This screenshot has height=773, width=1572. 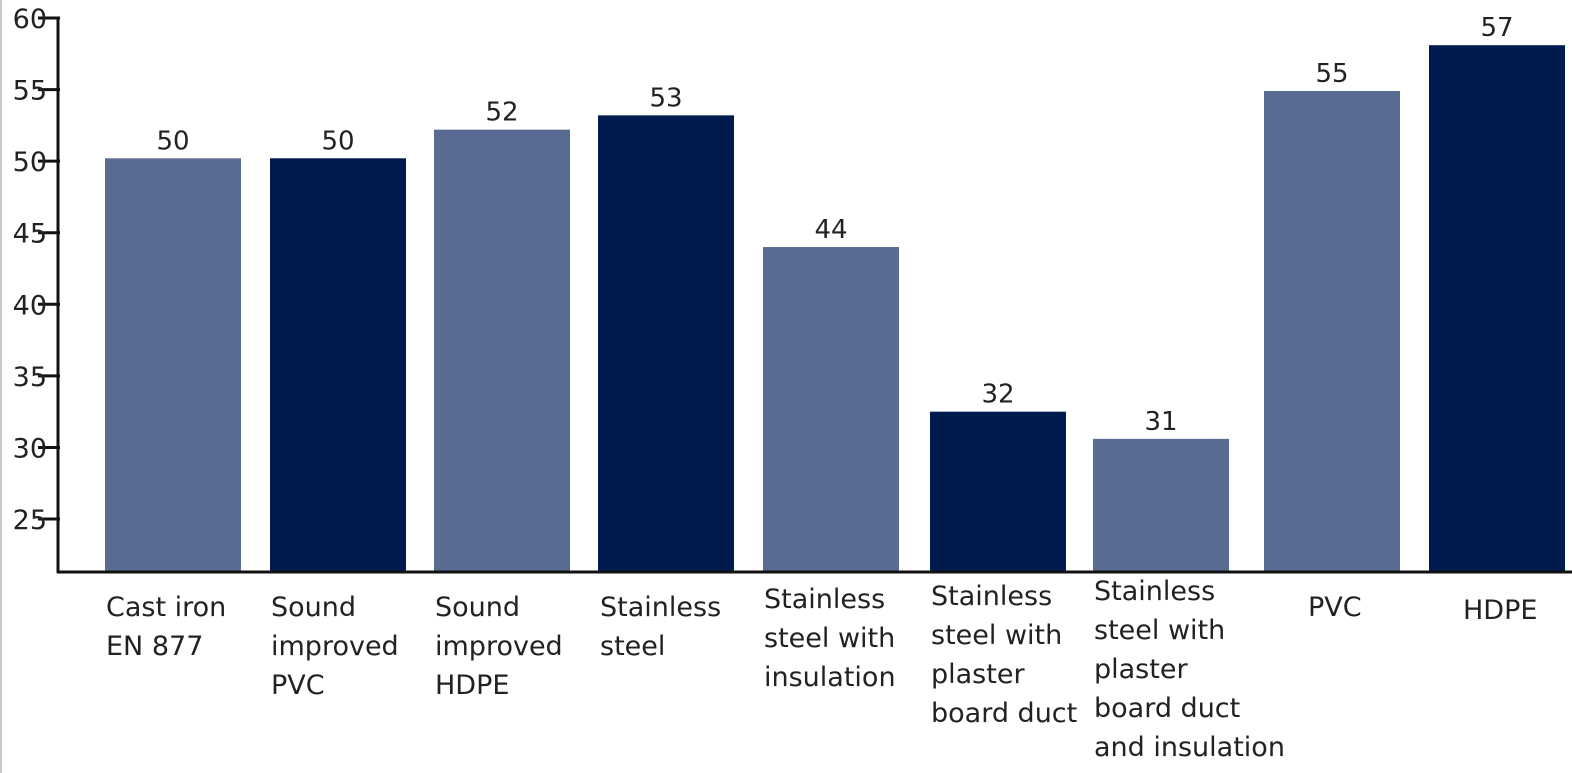 I want to click on data-label: 57, so click(x=1496, y=28).